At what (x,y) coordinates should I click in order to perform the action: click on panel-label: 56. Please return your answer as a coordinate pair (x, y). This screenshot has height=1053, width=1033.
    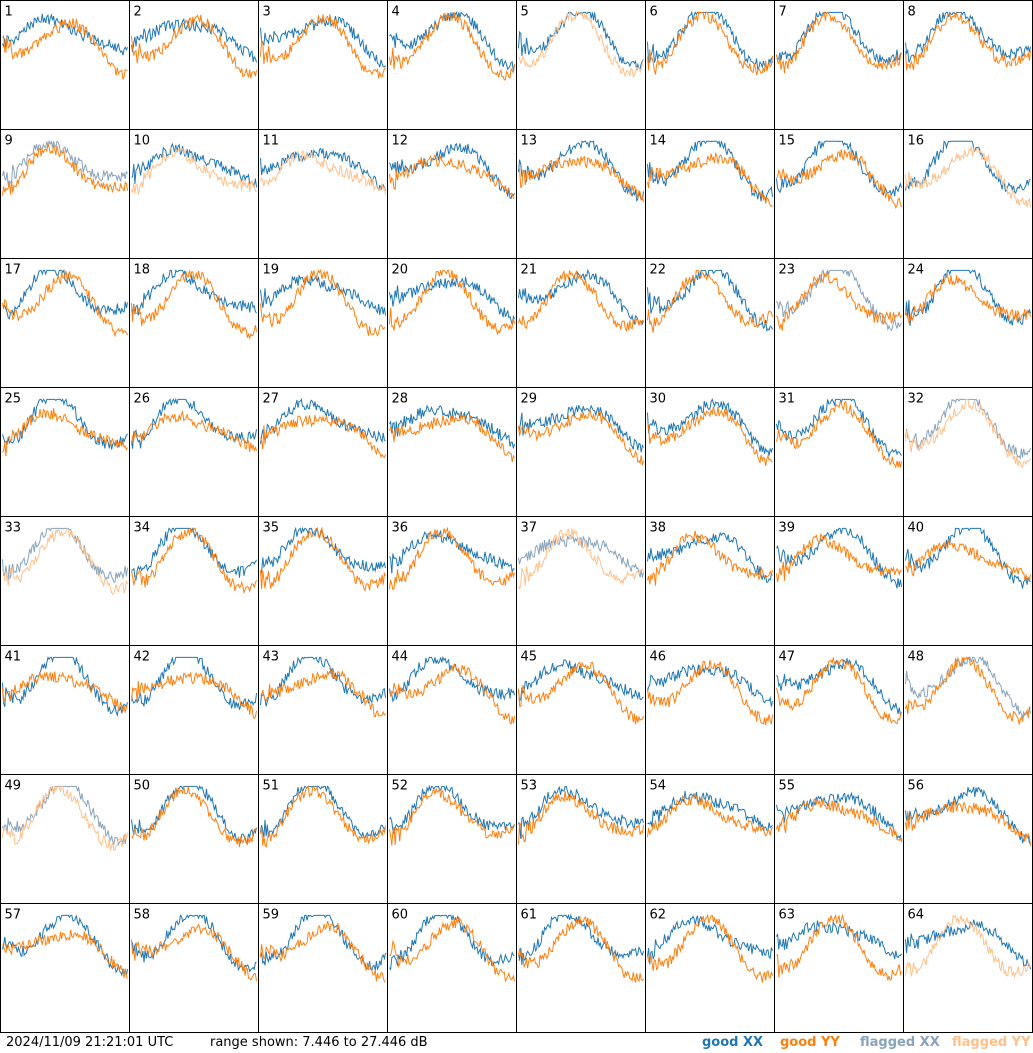
    Looking at the image, I should click on (916, 786).